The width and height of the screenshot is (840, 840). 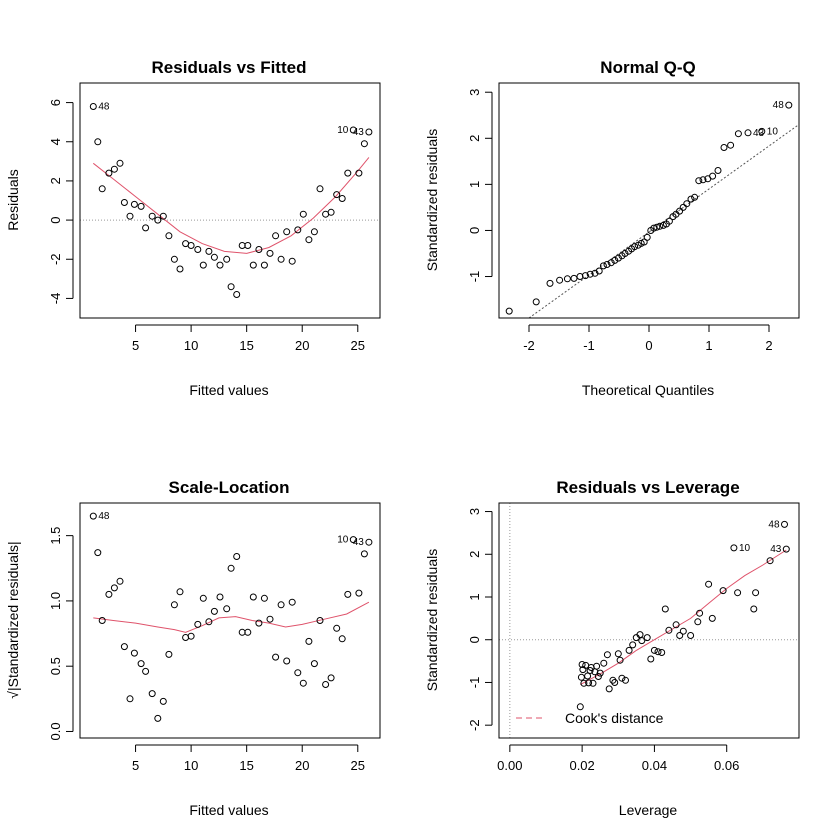 I want to click on plot-frame, so click(x=230, y=200).